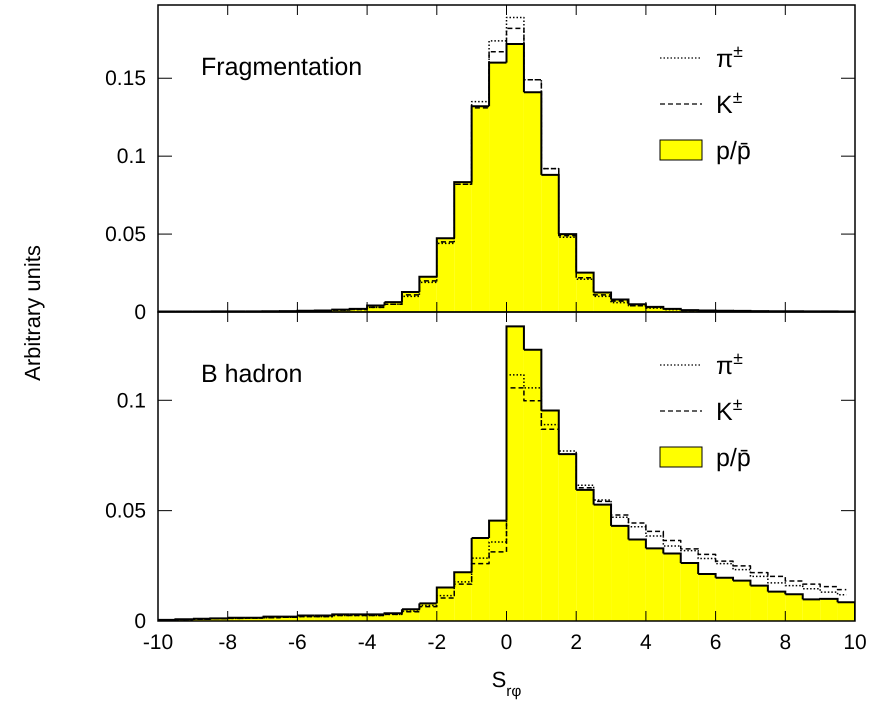 The height and width of the screenshot is (711, 876). What do you see at coordinates (125, 78) in the screenshot?
I see `y-tick-label: 0.15` at bounding box center [125, 78].